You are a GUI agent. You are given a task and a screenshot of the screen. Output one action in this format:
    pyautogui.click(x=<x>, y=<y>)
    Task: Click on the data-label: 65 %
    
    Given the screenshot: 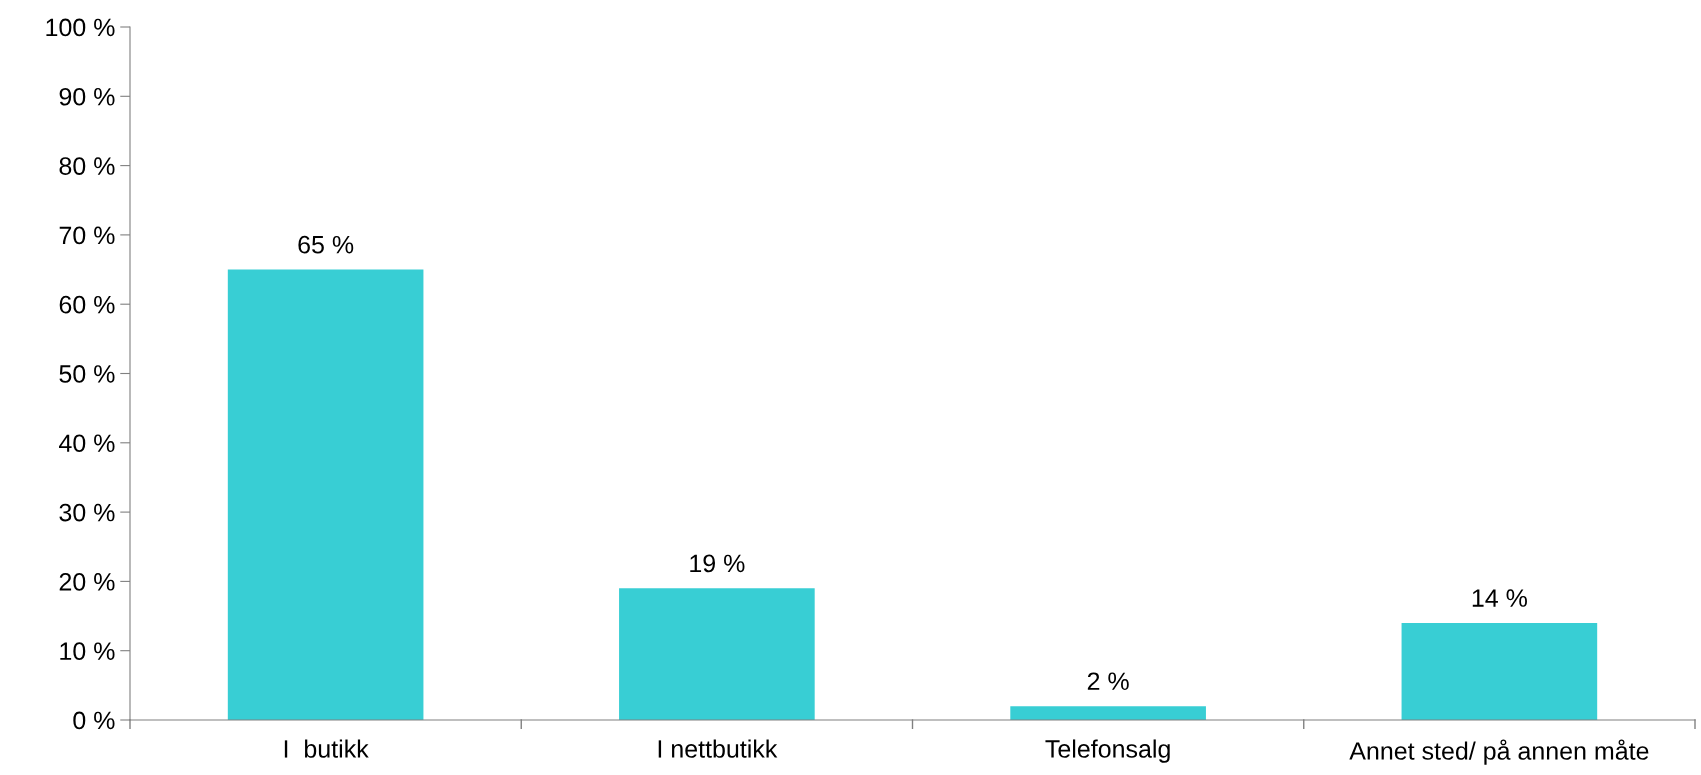 What is the action you would take?
    pyautogui.click(x=326, y=244)
    